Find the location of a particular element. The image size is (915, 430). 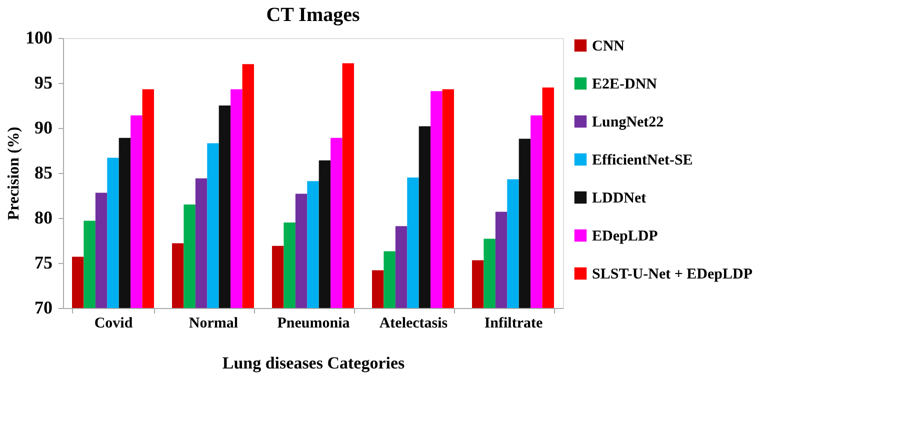

y-tick-label: 75 is located at coordinates (43, 262).